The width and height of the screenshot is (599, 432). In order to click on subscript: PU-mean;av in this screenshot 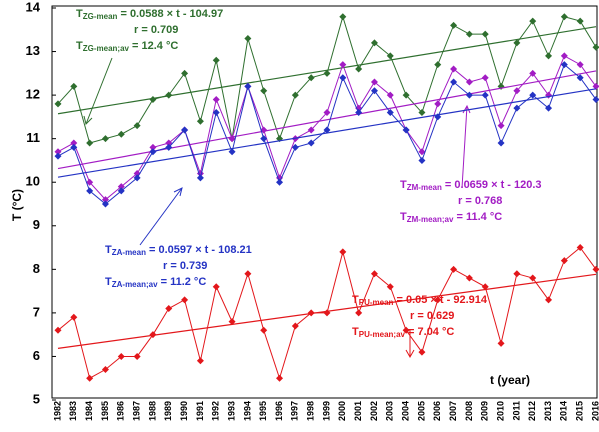, I will do `click(382, 334)`.